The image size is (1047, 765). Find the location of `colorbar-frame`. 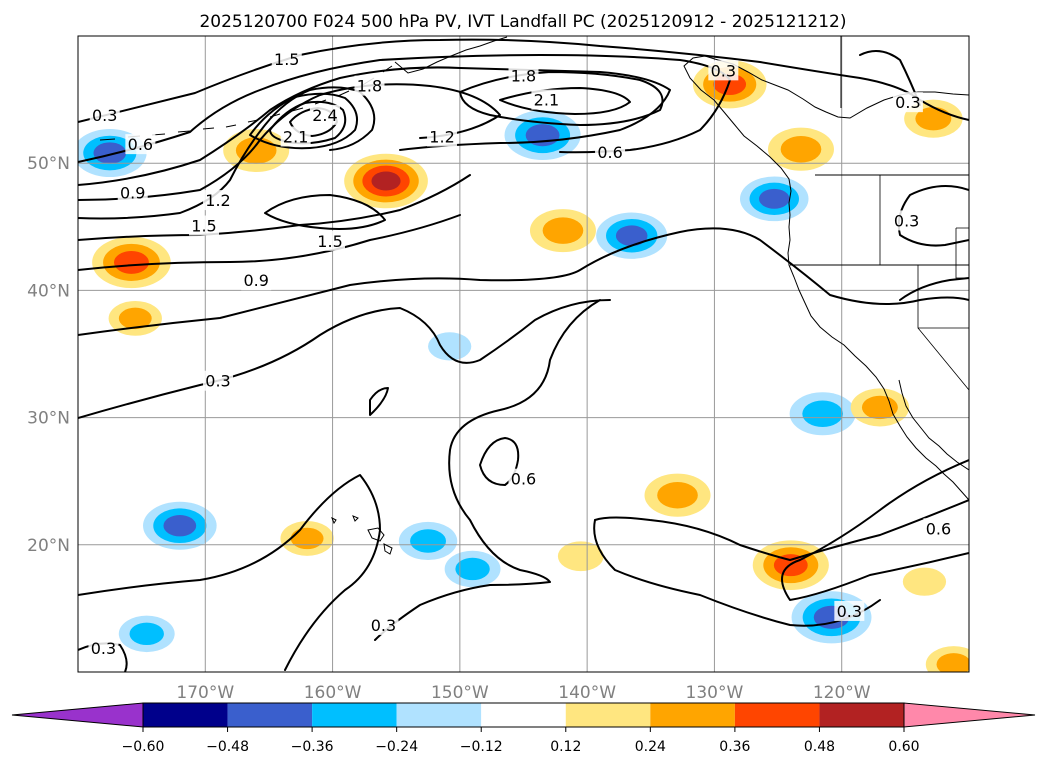

colorbar-frame is located at coordinates (523, 715).